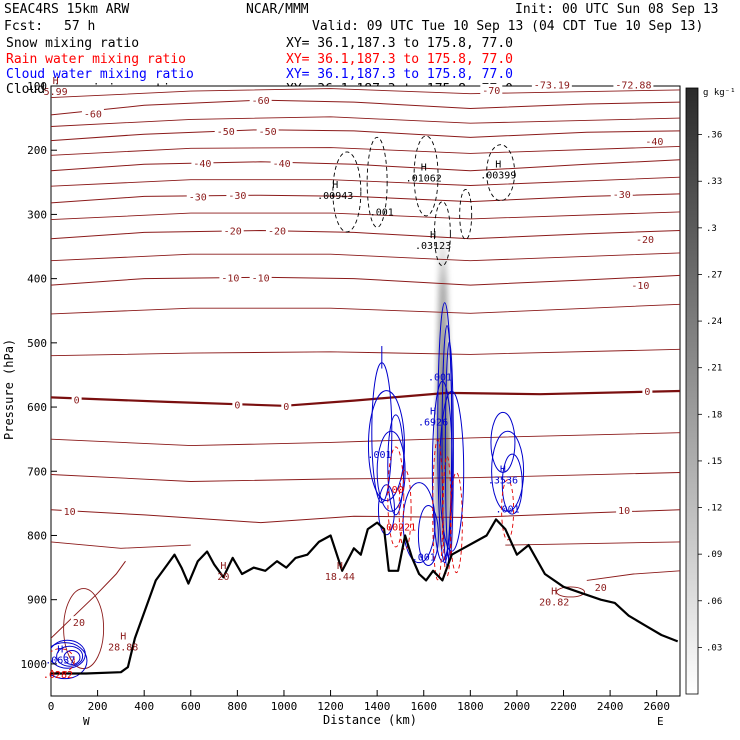 The height and width of the screenshot is (740, 740). I want to click on y-tick-label-9: 1000, so click(34, 664).